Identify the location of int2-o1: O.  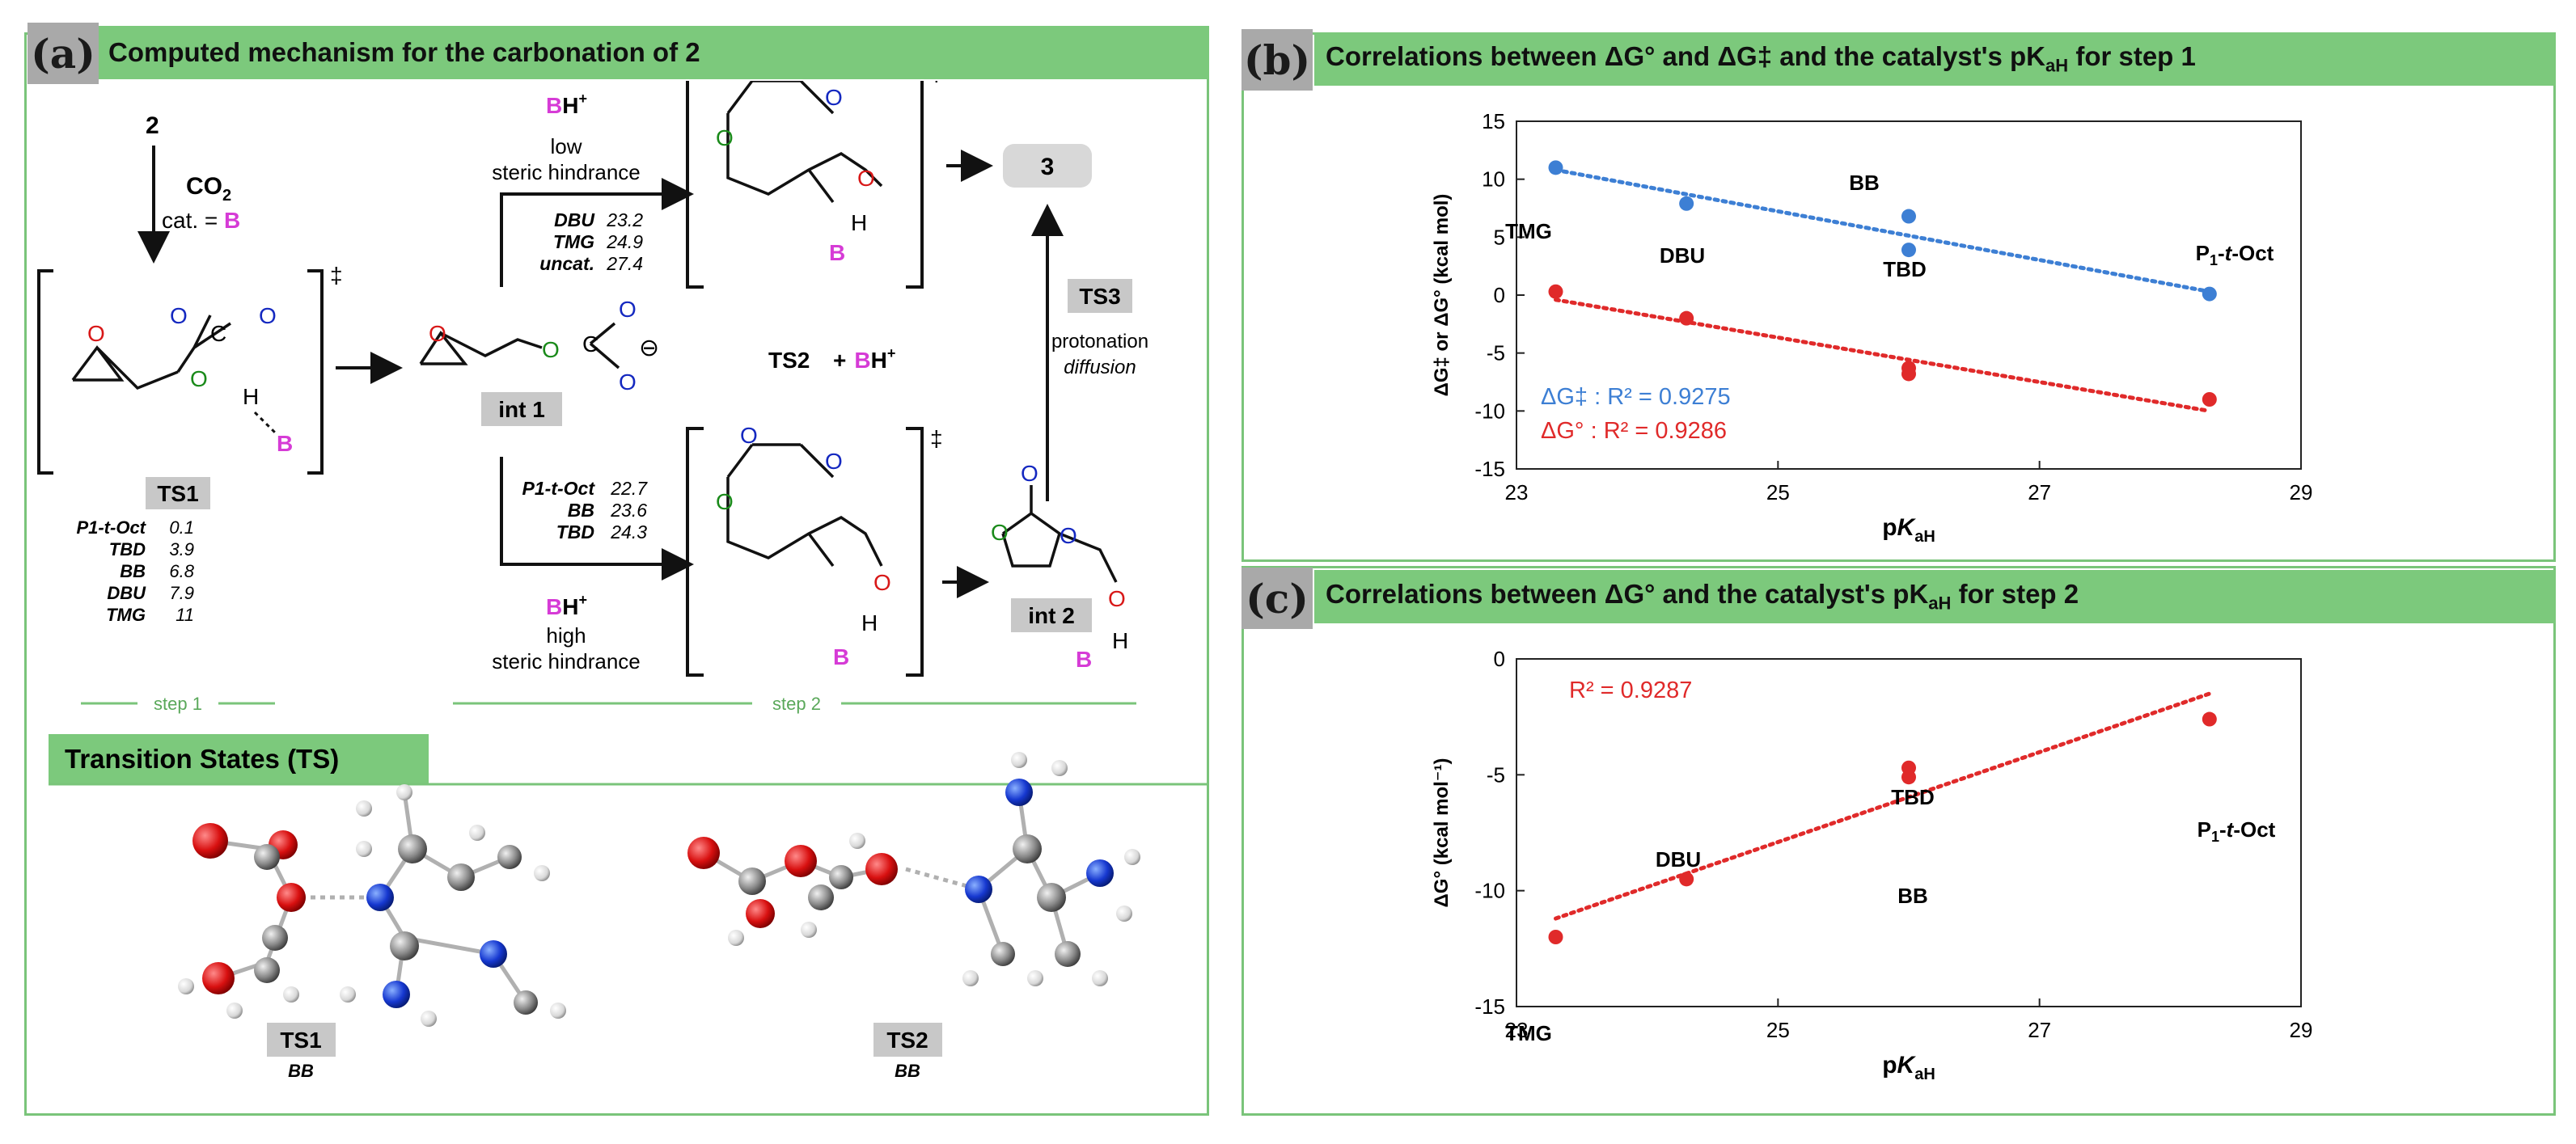
(1030, 474).